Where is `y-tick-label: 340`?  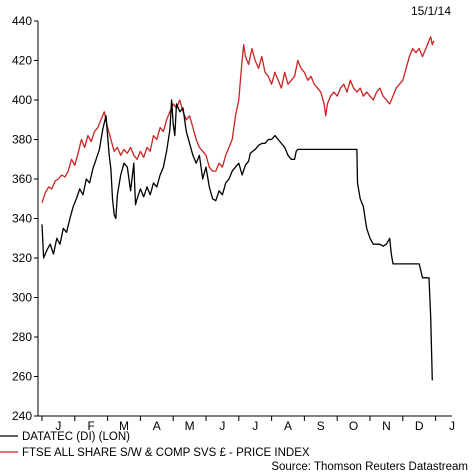 y-tick-label: 340 is located at coordinates (22, 219).